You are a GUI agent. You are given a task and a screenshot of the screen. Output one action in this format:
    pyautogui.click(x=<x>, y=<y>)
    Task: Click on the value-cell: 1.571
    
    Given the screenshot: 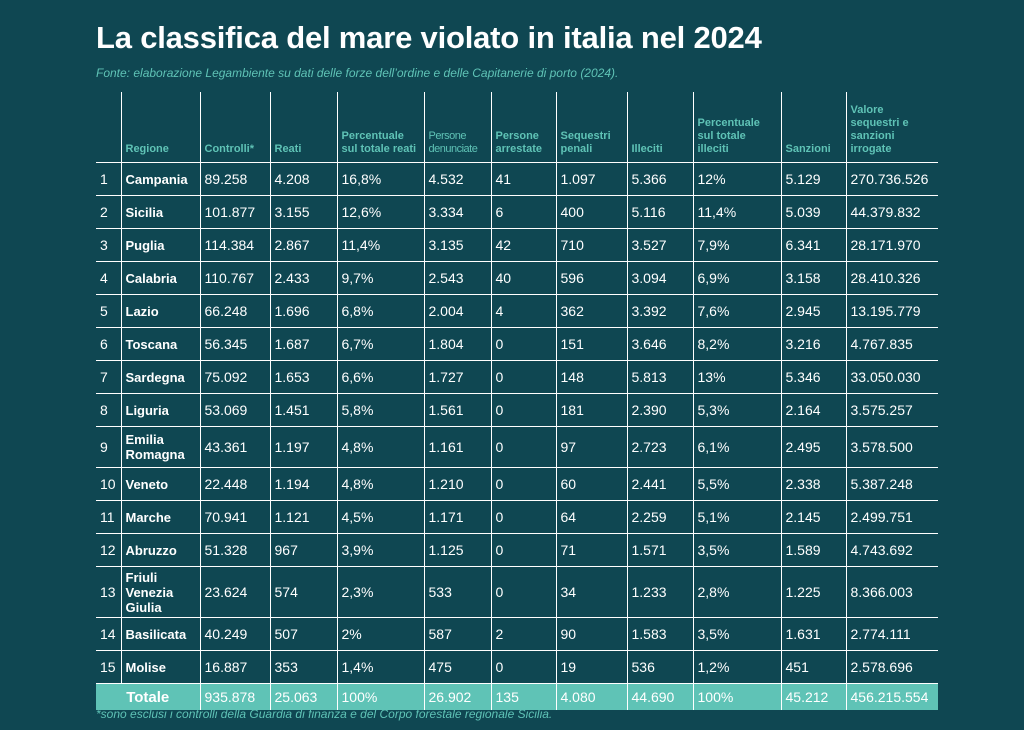 What is the action you would take?
    pyautogui.click(x=659, y=550)
    